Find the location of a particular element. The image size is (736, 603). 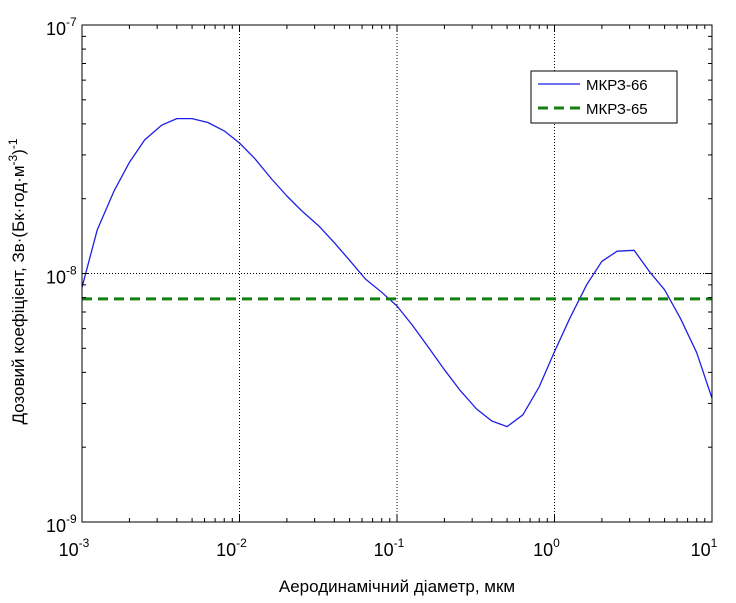

y-tick-label: 10⁻⁷ is located at coordinates (61, 27).